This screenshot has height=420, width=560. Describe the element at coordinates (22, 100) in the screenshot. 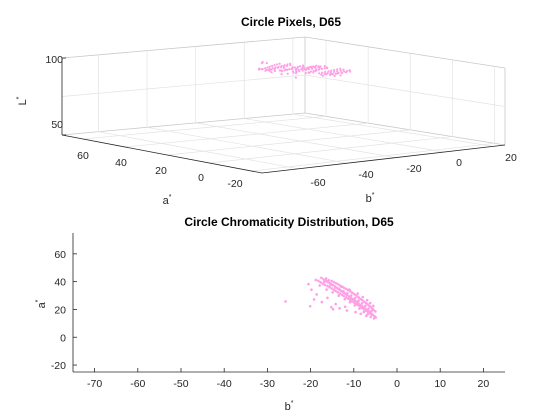

I see `l-axis-label: L*` at that location.